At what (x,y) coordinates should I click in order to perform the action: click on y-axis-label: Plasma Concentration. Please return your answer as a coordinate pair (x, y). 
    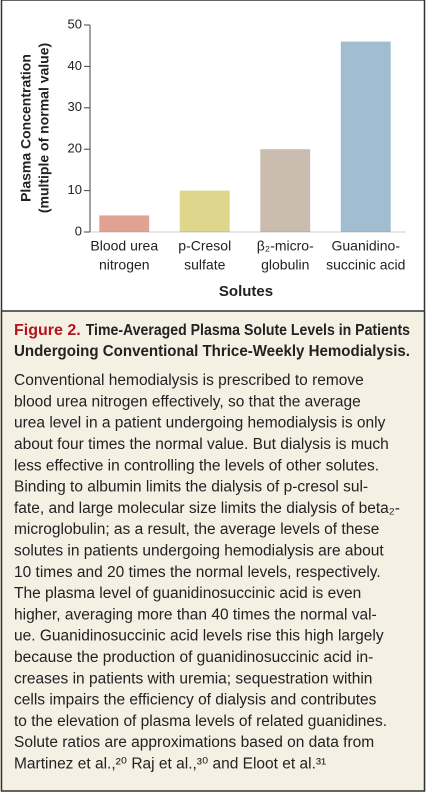
    Looking at the image, I should click on (26, 128).